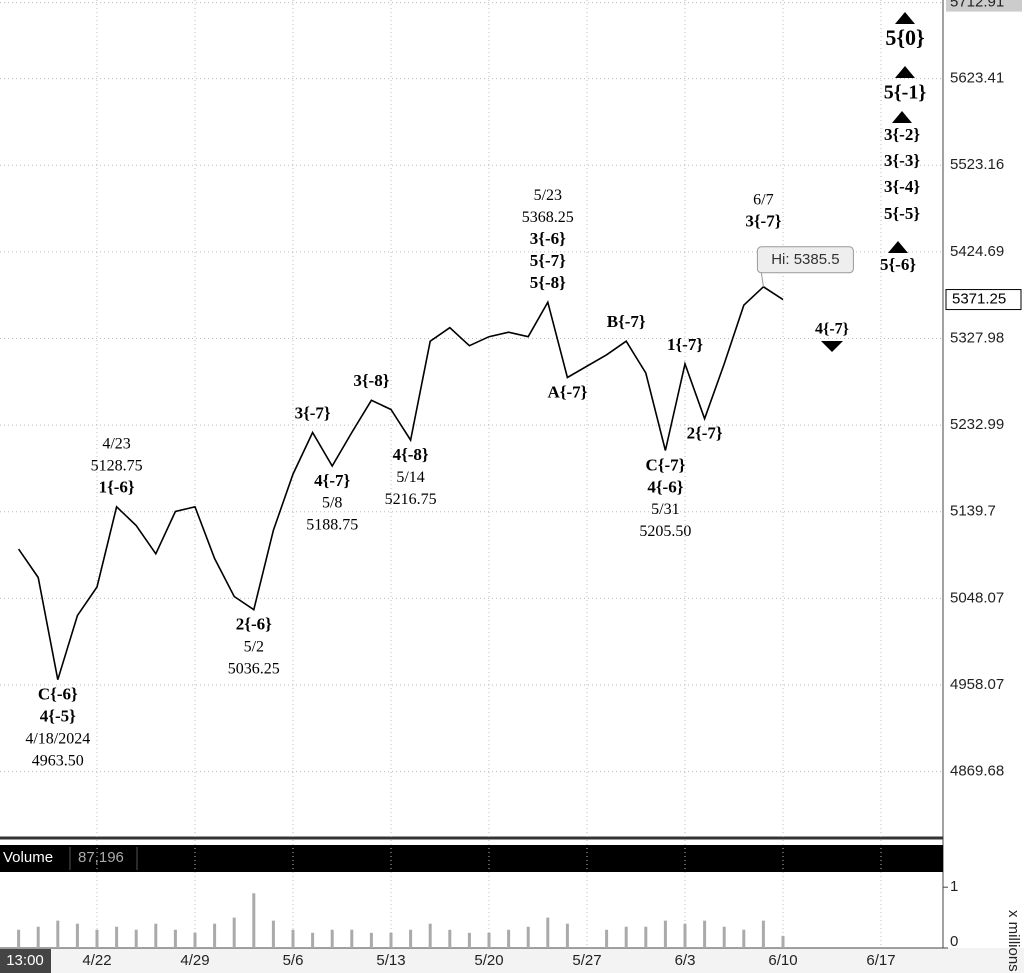 This screenshot has width=1024, height=973. What do you see at coordinates (977, 424) in the screenshot?
I see `y-tick-label: 5232.99` at bounding box center [977, 424].